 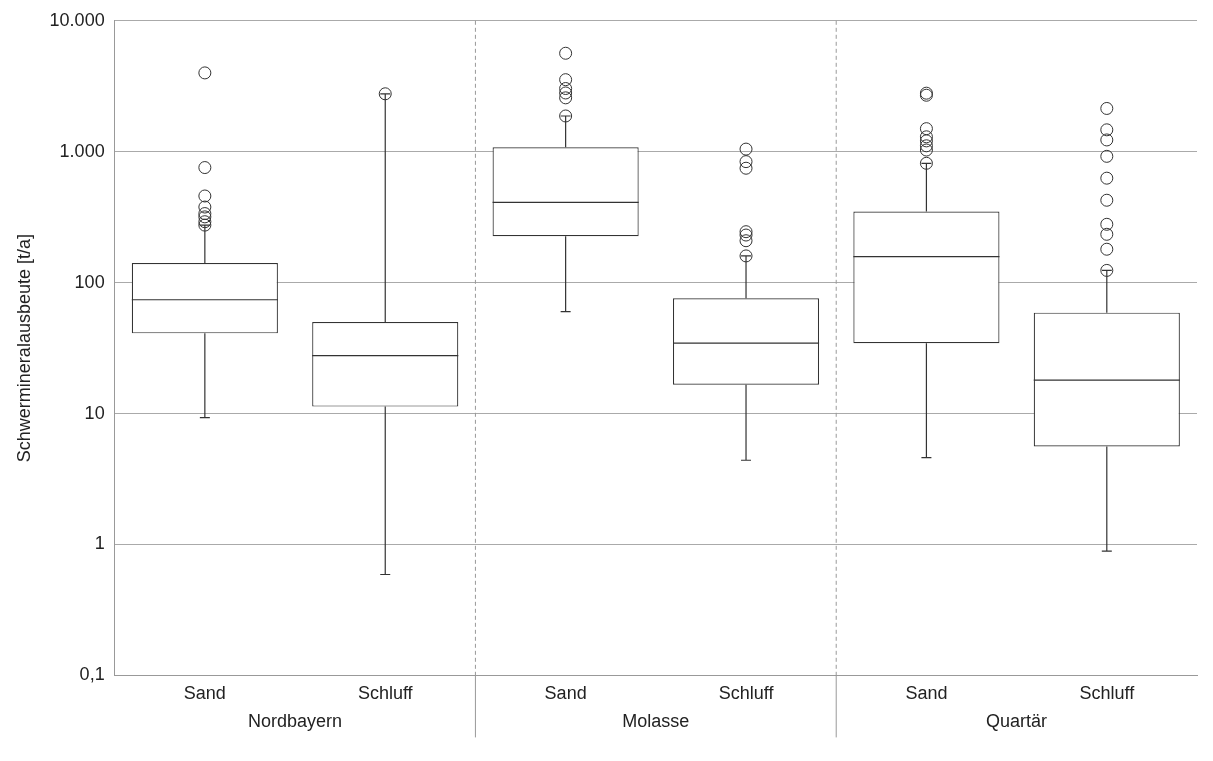 What do you see at coordinates (295, 721) in the screenshot?
I see `text: Nordbayern` at bounding box center [295, 721].